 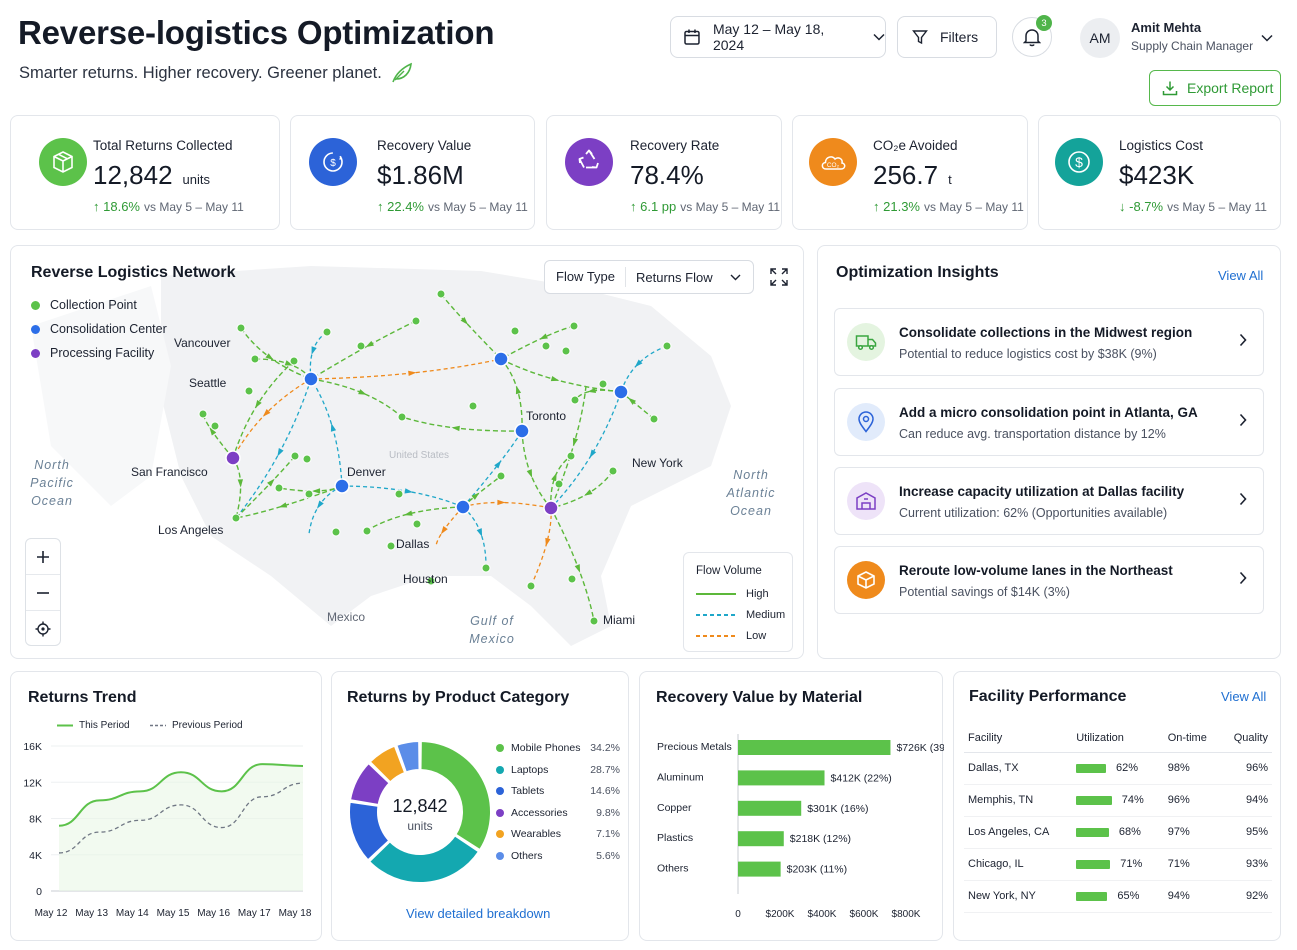 I want to click on notifications-button: 3, so click(x=1032, y=36).